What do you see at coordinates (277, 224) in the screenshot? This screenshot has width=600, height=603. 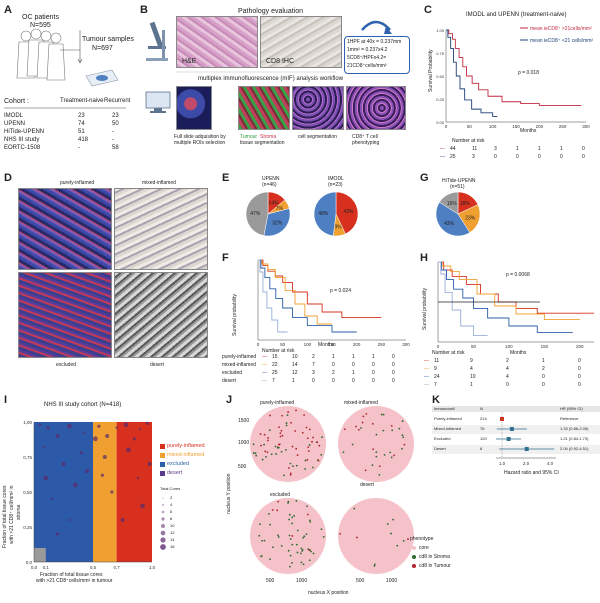 I see `pie-slice-label: 32%` at bounding box center [277, 224].